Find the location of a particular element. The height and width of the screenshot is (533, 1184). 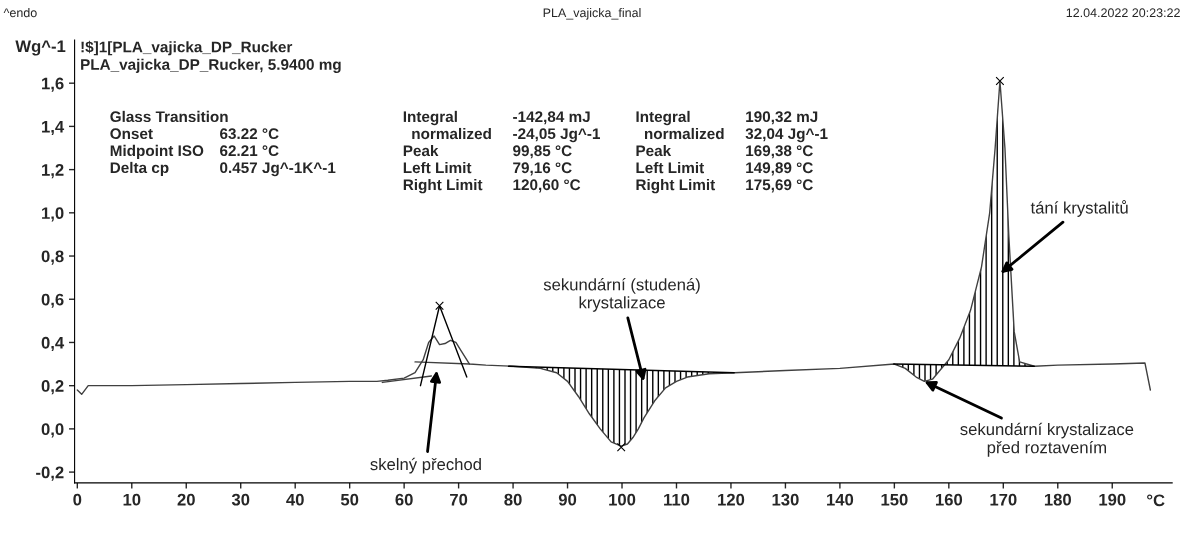

annotation: 63.22 °C 62.21 °C 0.457 Jg^-1K^-1 is located at coordinates (278, 152).